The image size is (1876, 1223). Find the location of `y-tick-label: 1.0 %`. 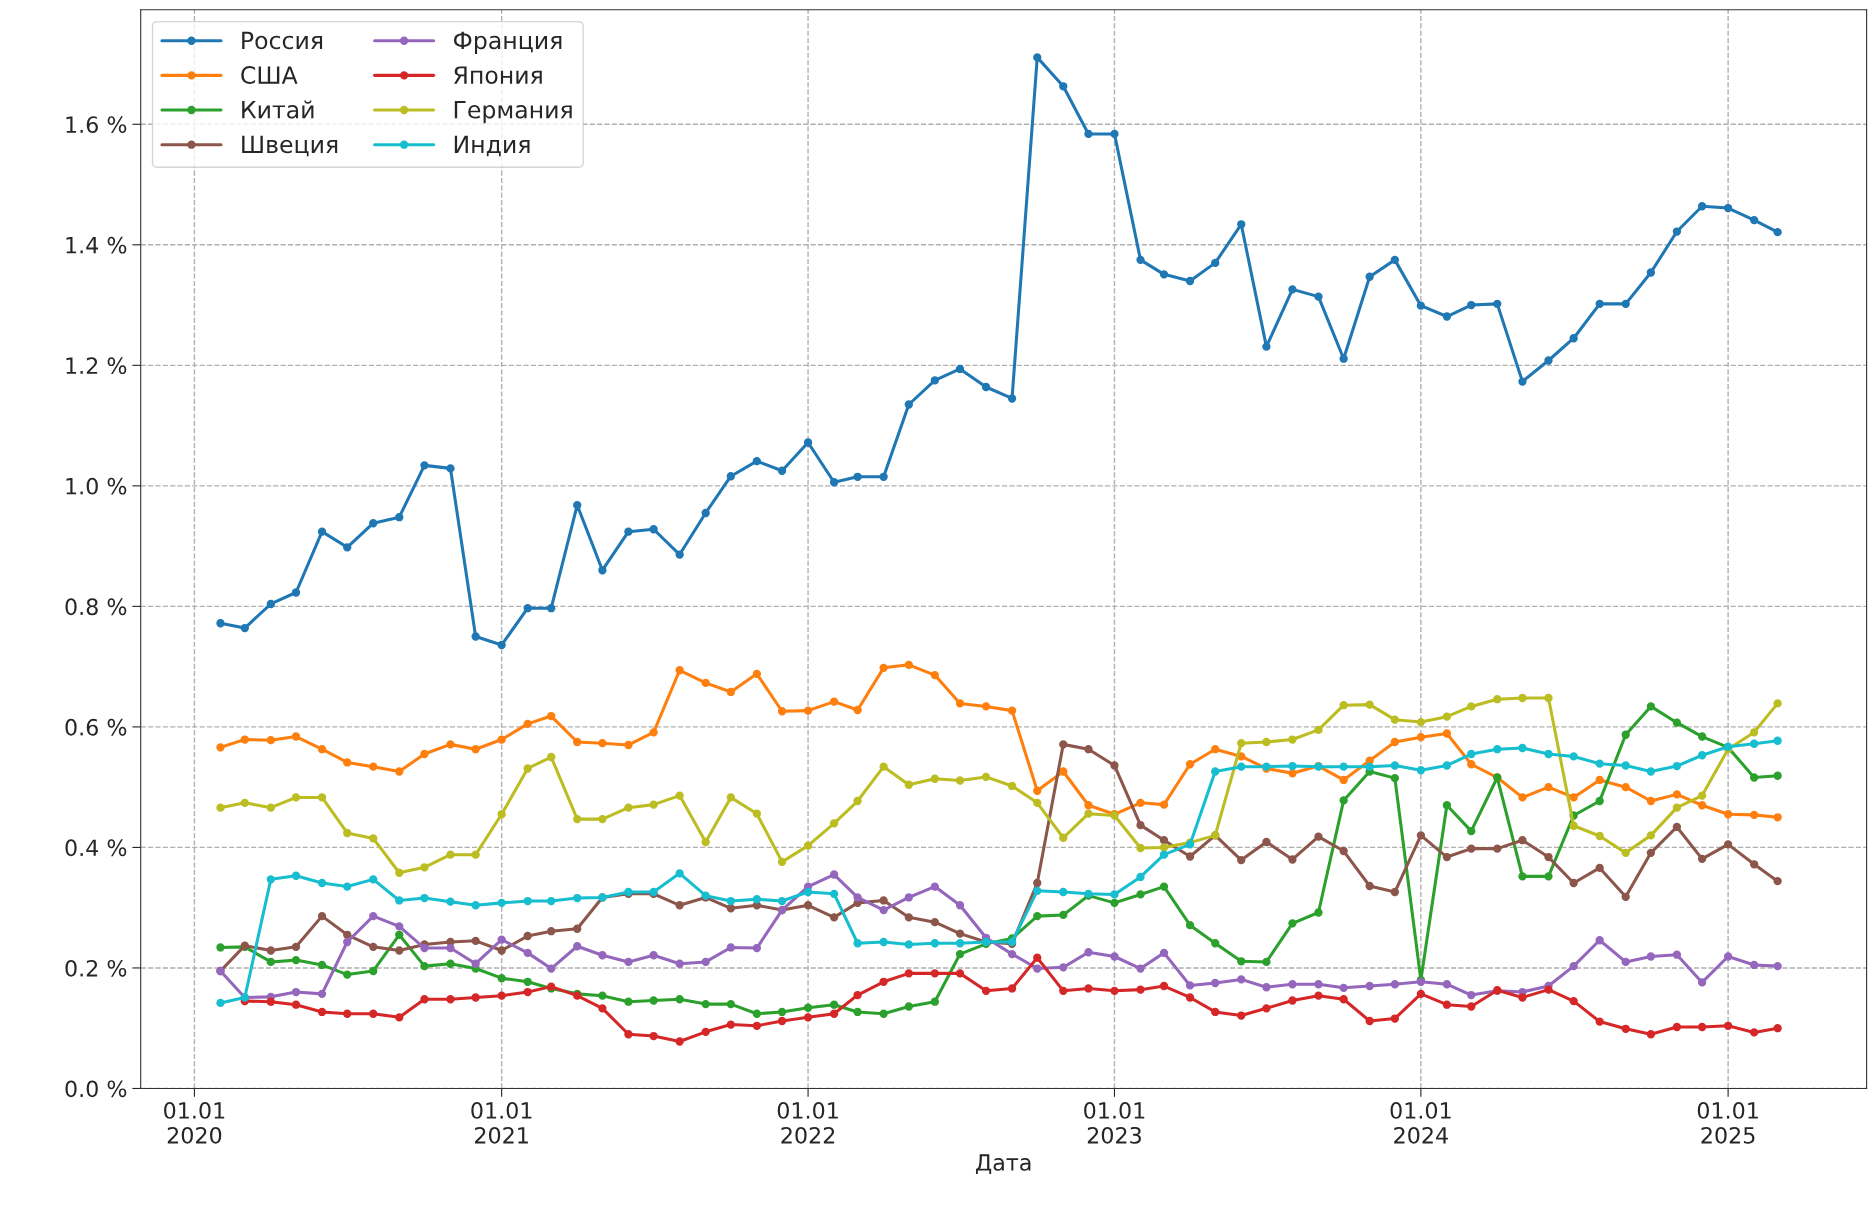

y-tick-label: 1.0 % is located at coordinates (96, 486).